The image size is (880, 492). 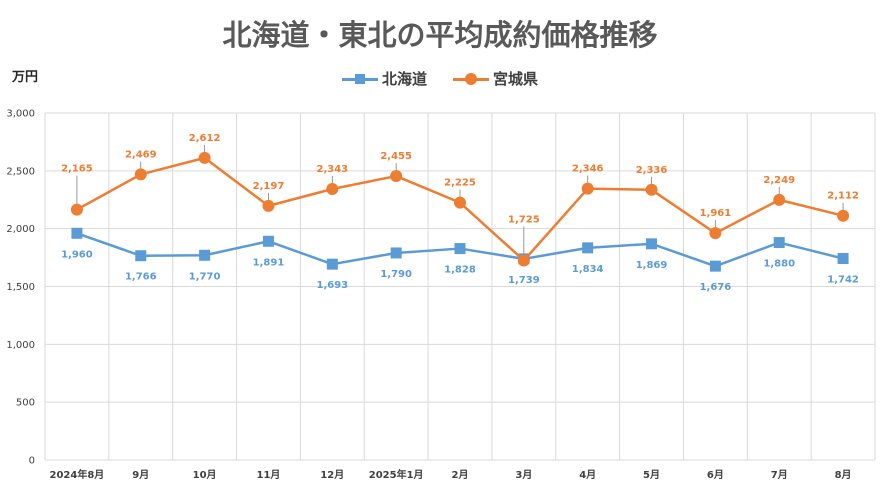 What do you see at coordinates (843, 196) in the screenshot?
I see `data-label: 2,112` at bounding box center [843, 196].